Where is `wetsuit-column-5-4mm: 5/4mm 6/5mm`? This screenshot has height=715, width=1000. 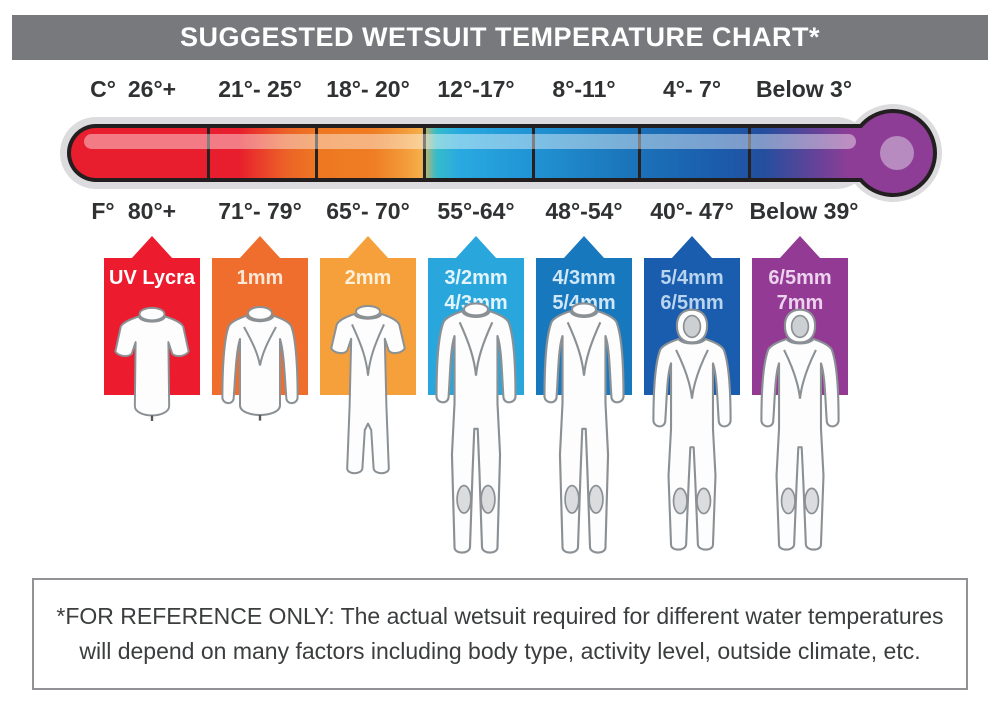 wetsuit-column-5-4mm: 5/4mm 6/5mm is located at coordinates (692, 406).